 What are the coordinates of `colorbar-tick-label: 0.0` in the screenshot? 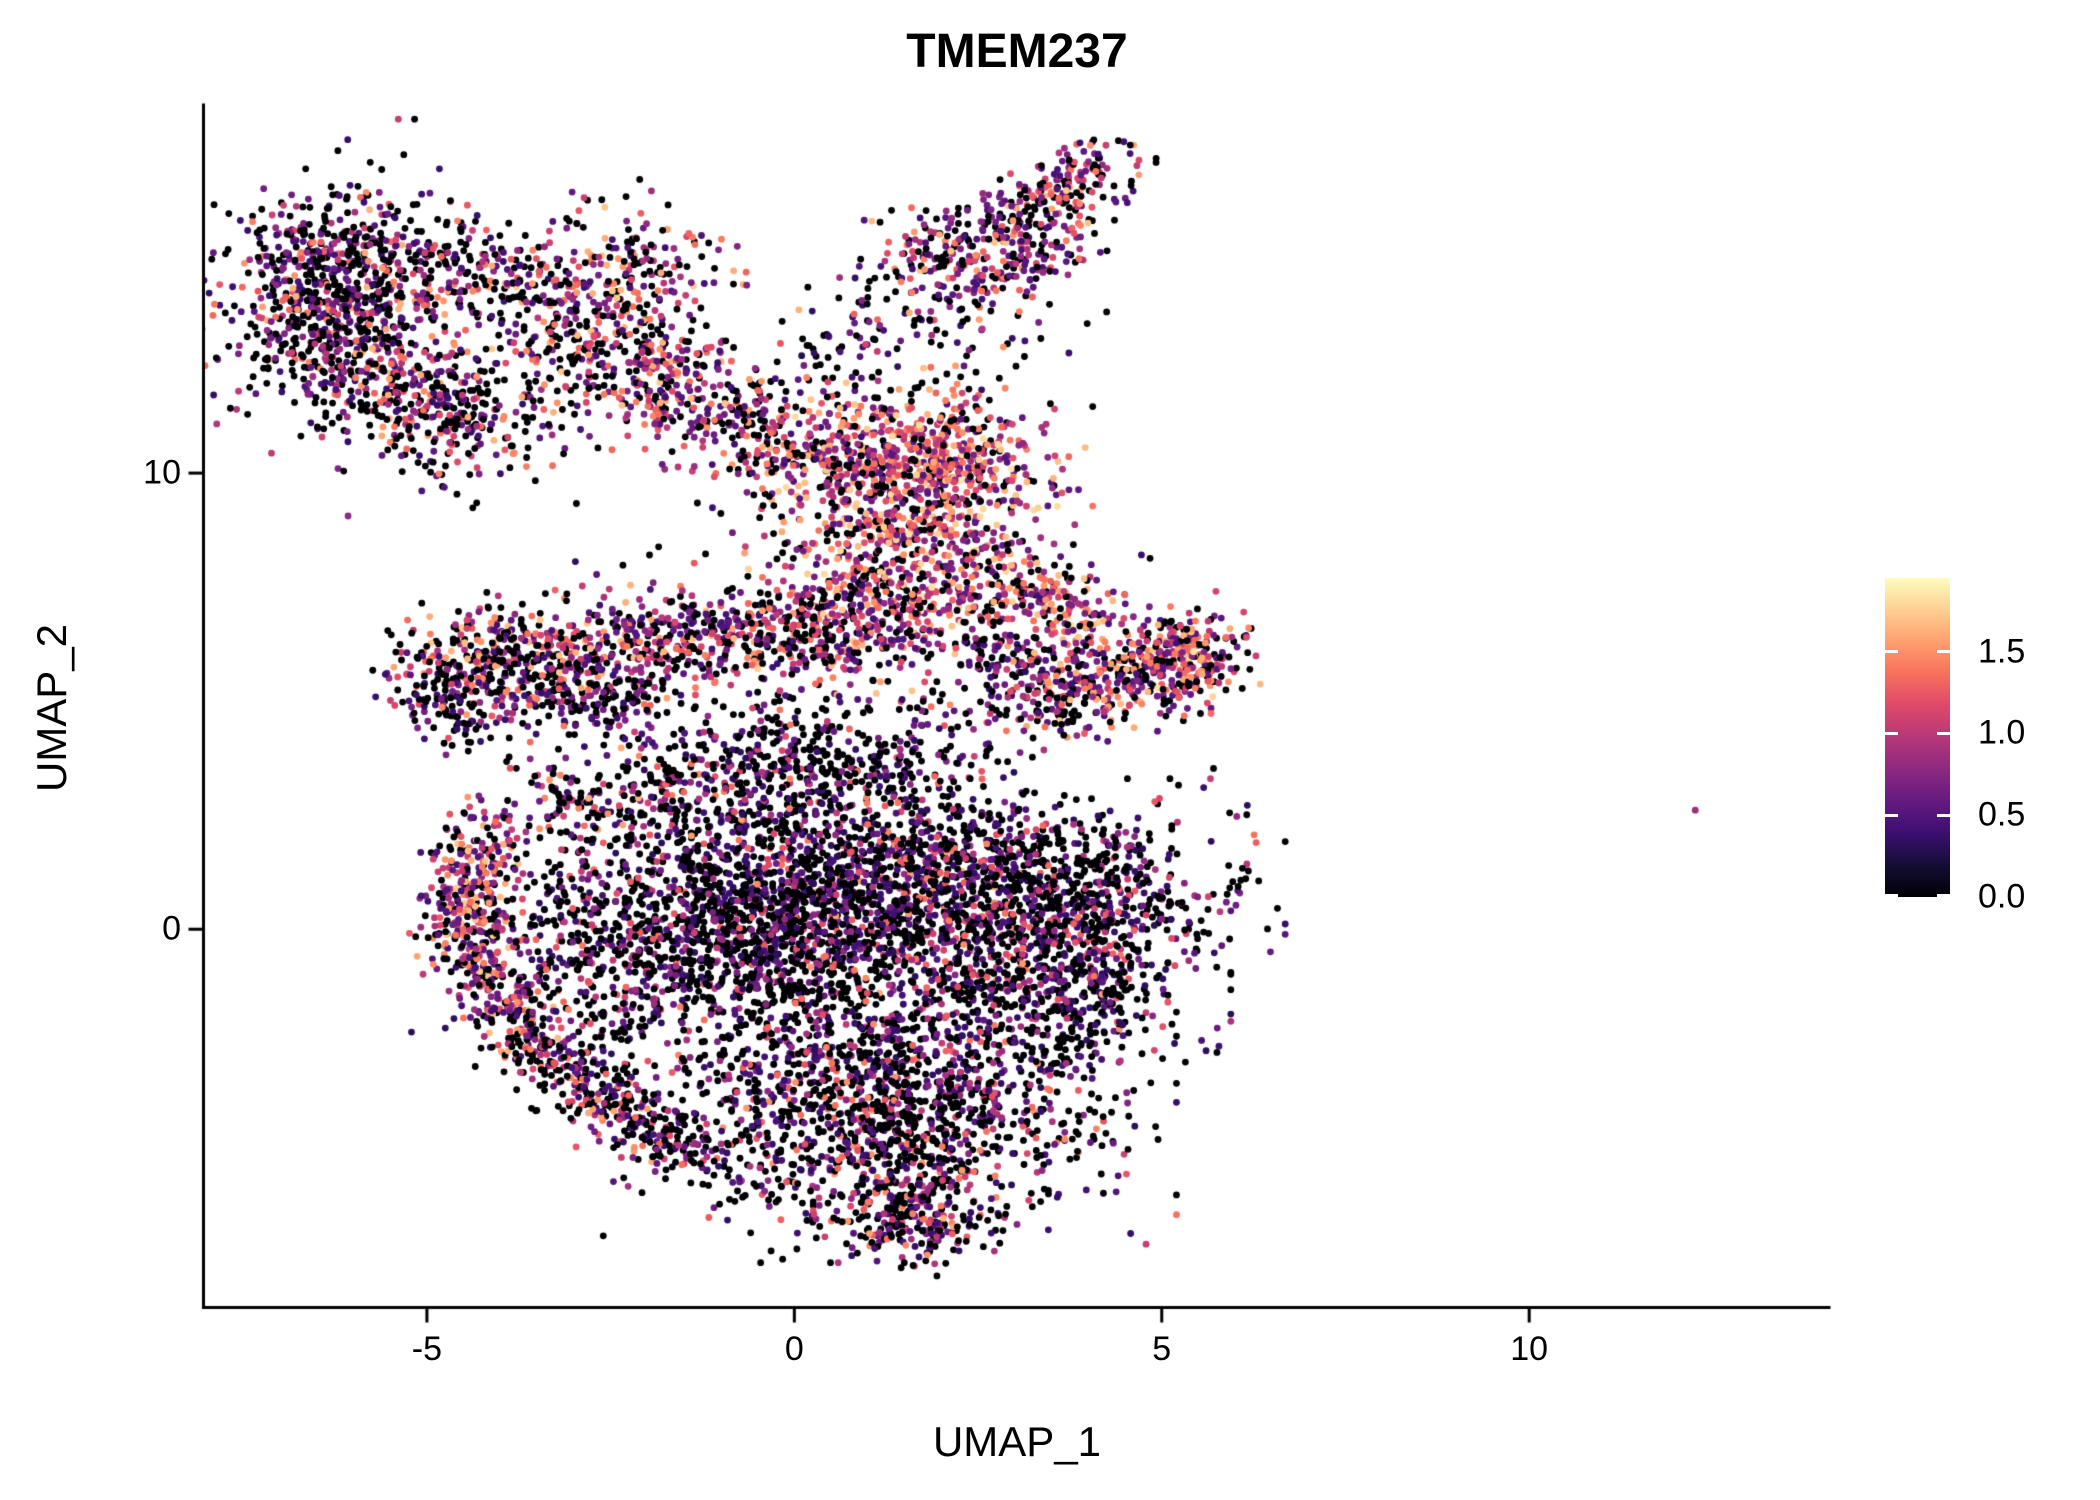 It's located at (2002, 896).